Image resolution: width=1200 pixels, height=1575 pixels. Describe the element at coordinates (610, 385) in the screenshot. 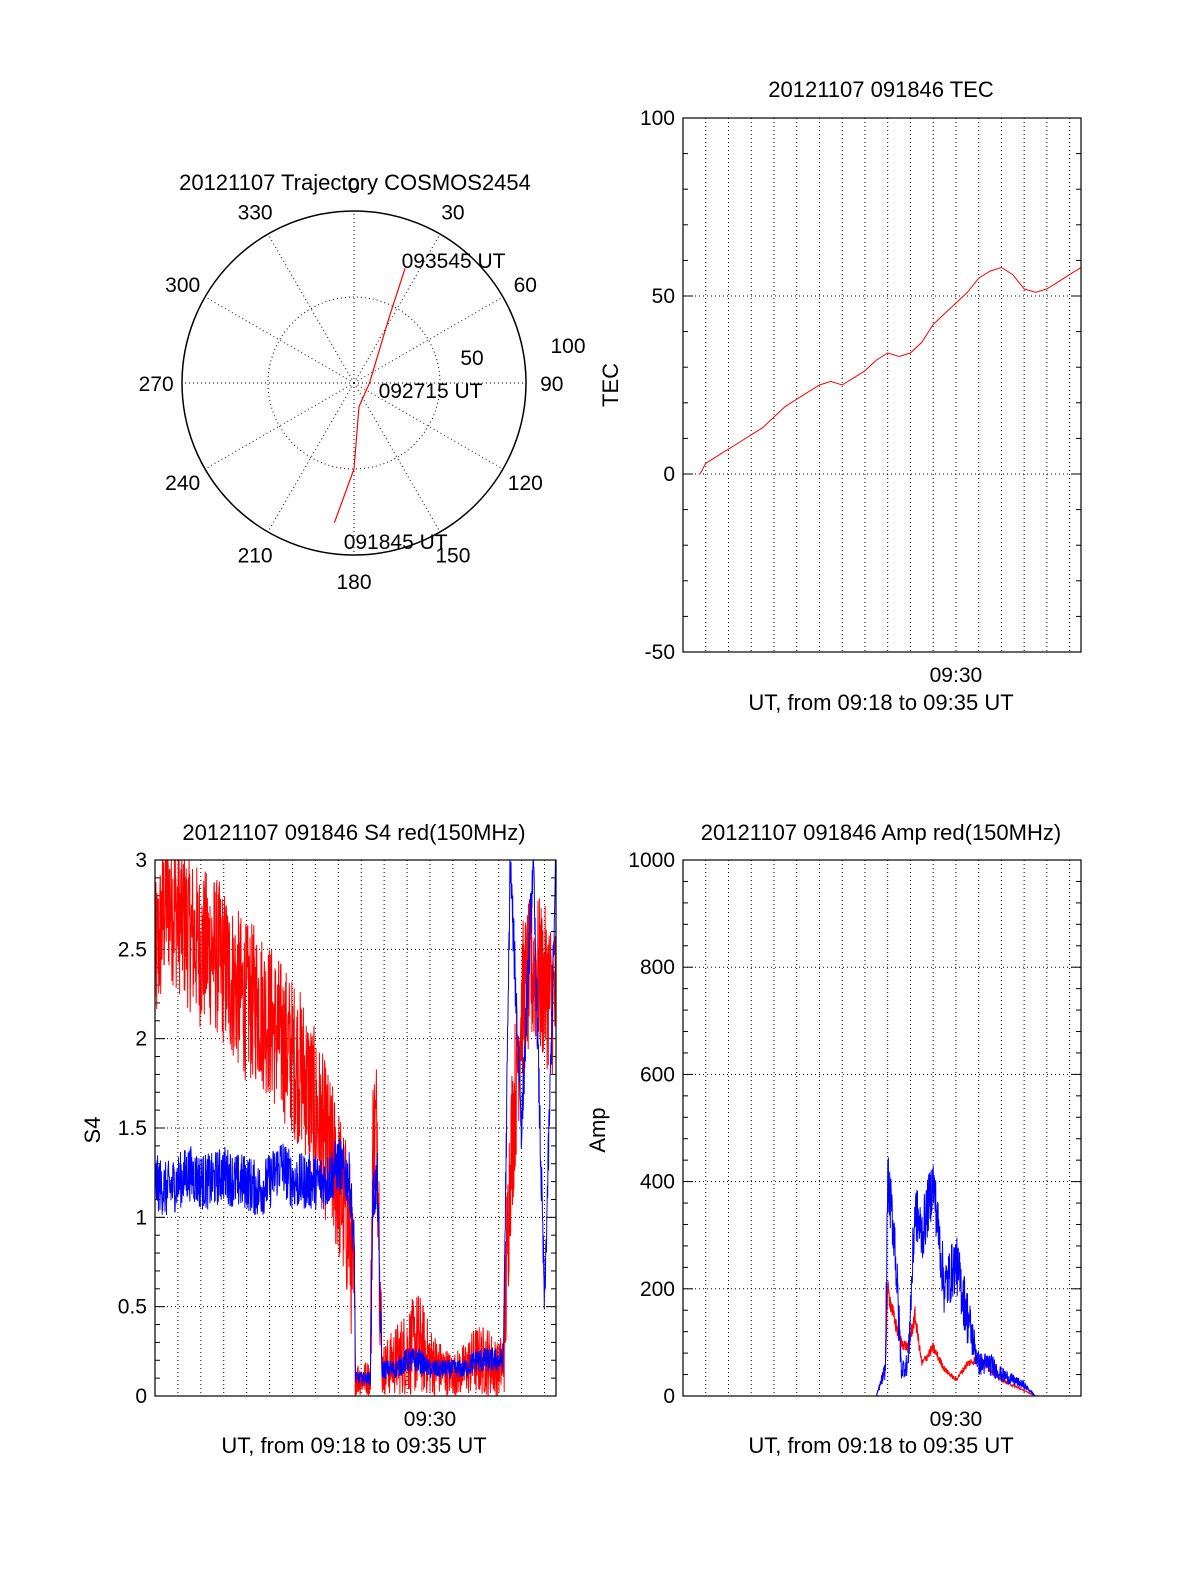

I see `tec-ylabel: TEC` at that location.